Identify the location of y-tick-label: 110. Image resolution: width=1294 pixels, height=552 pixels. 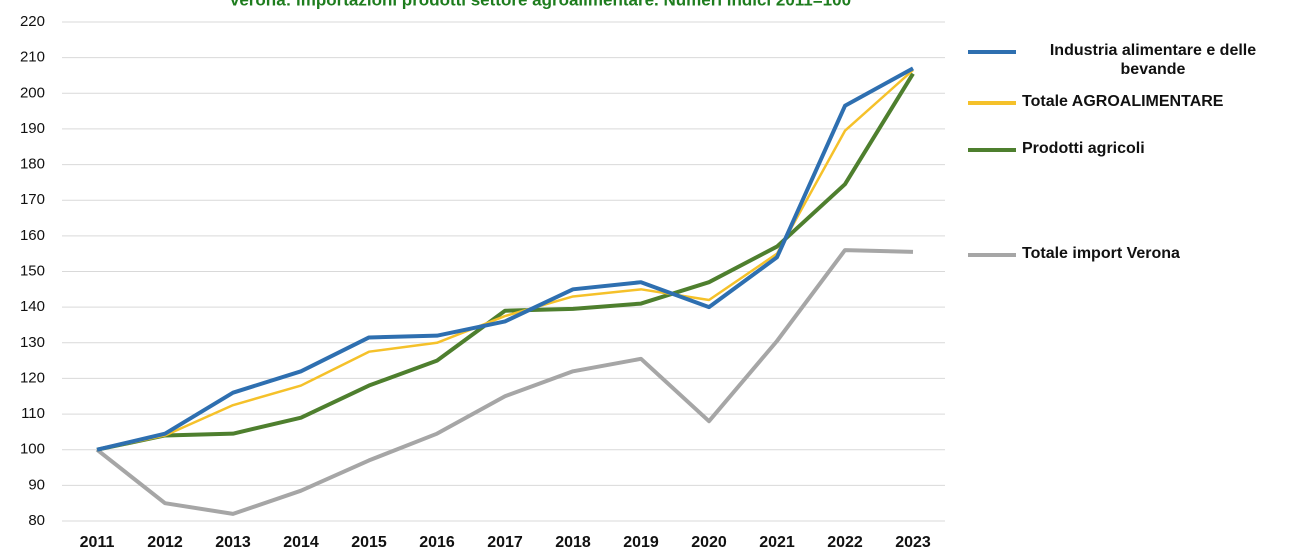
(33, 413).